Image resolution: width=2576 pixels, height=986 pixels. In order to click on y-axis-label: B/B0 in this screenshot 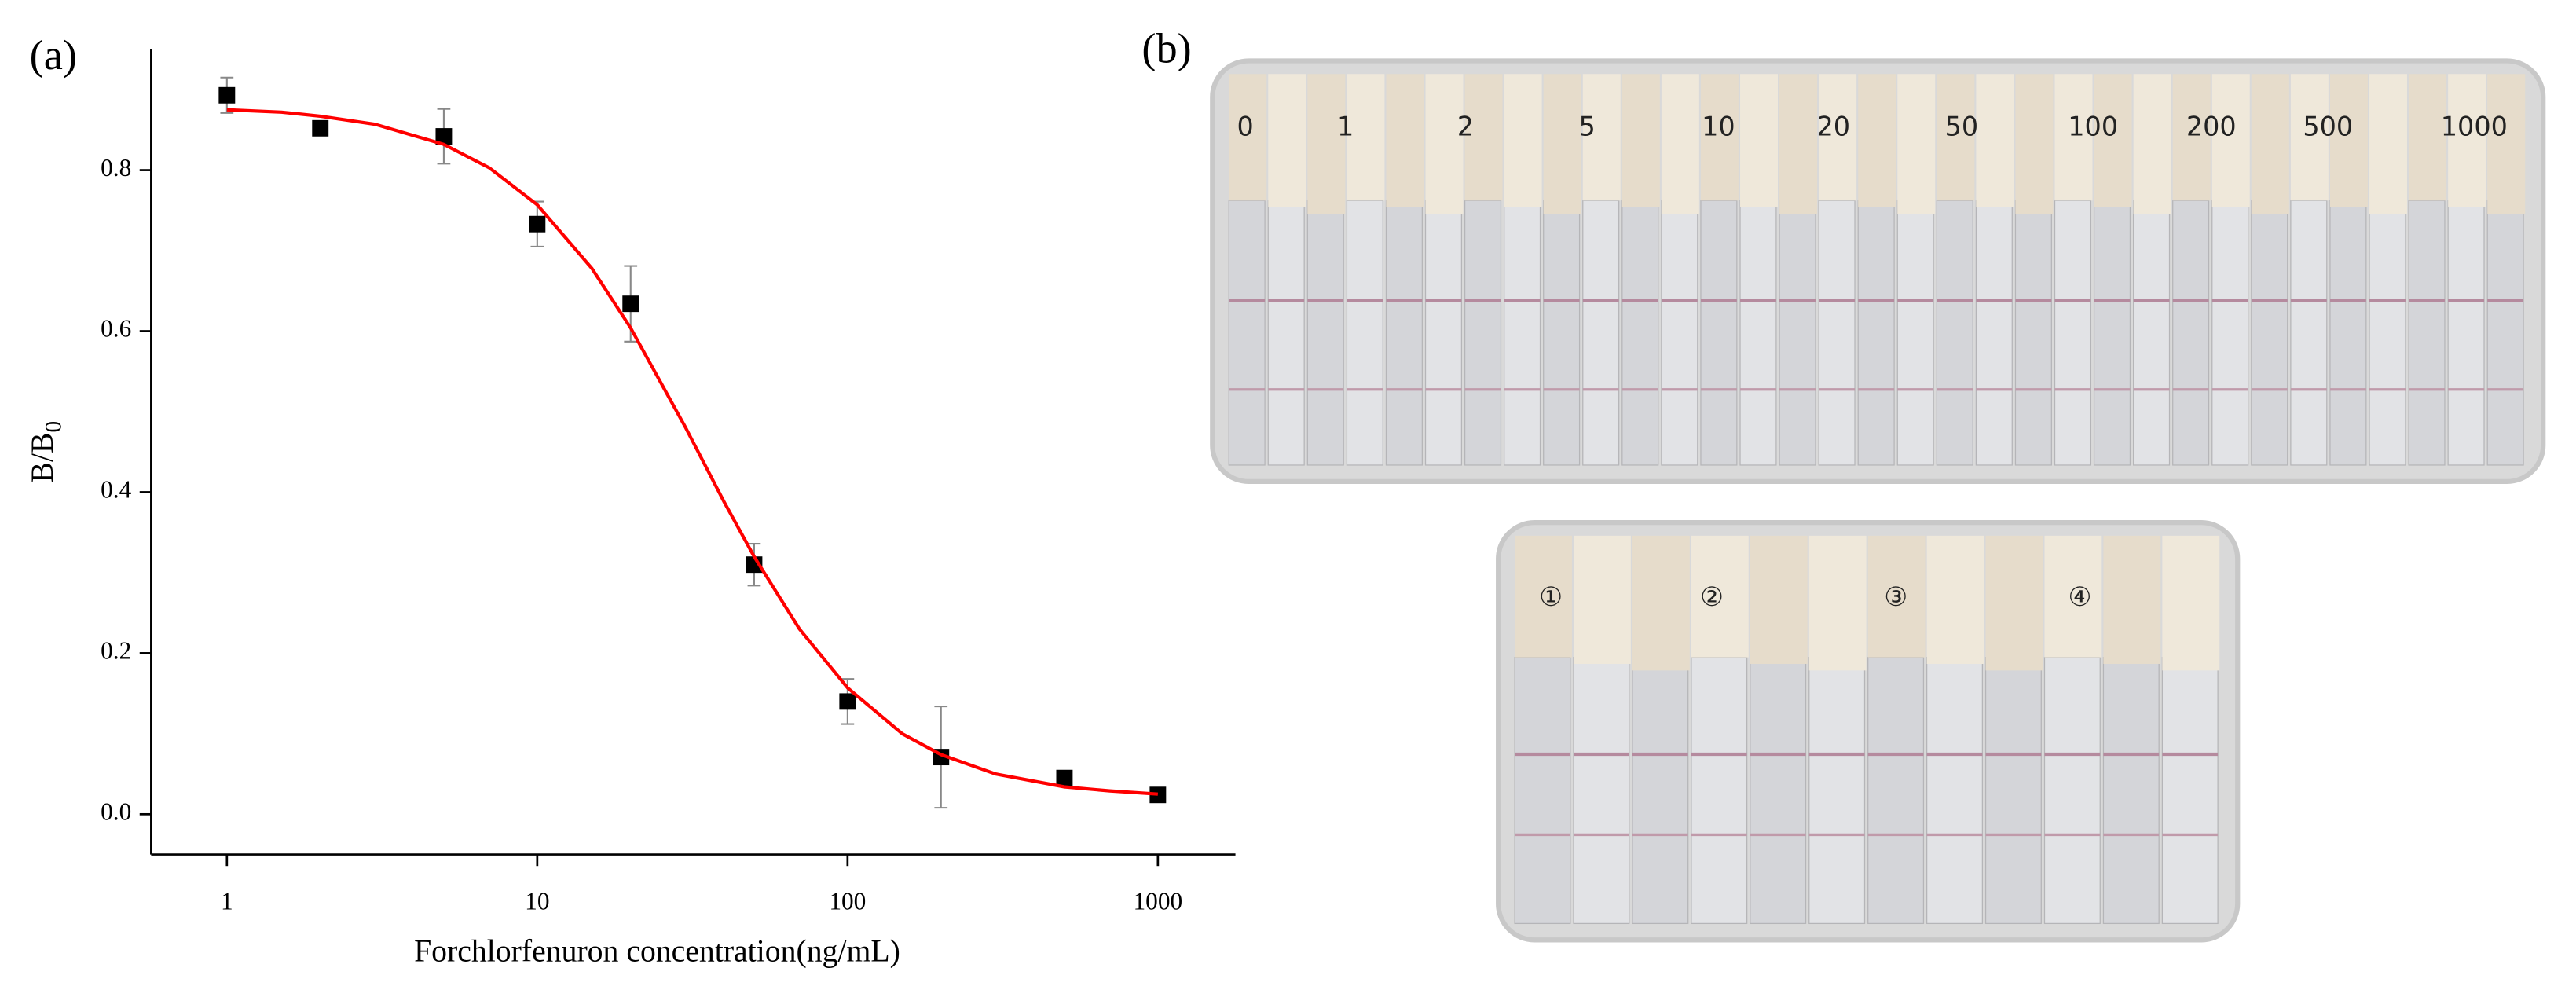, I will do `click(45, 452)`.